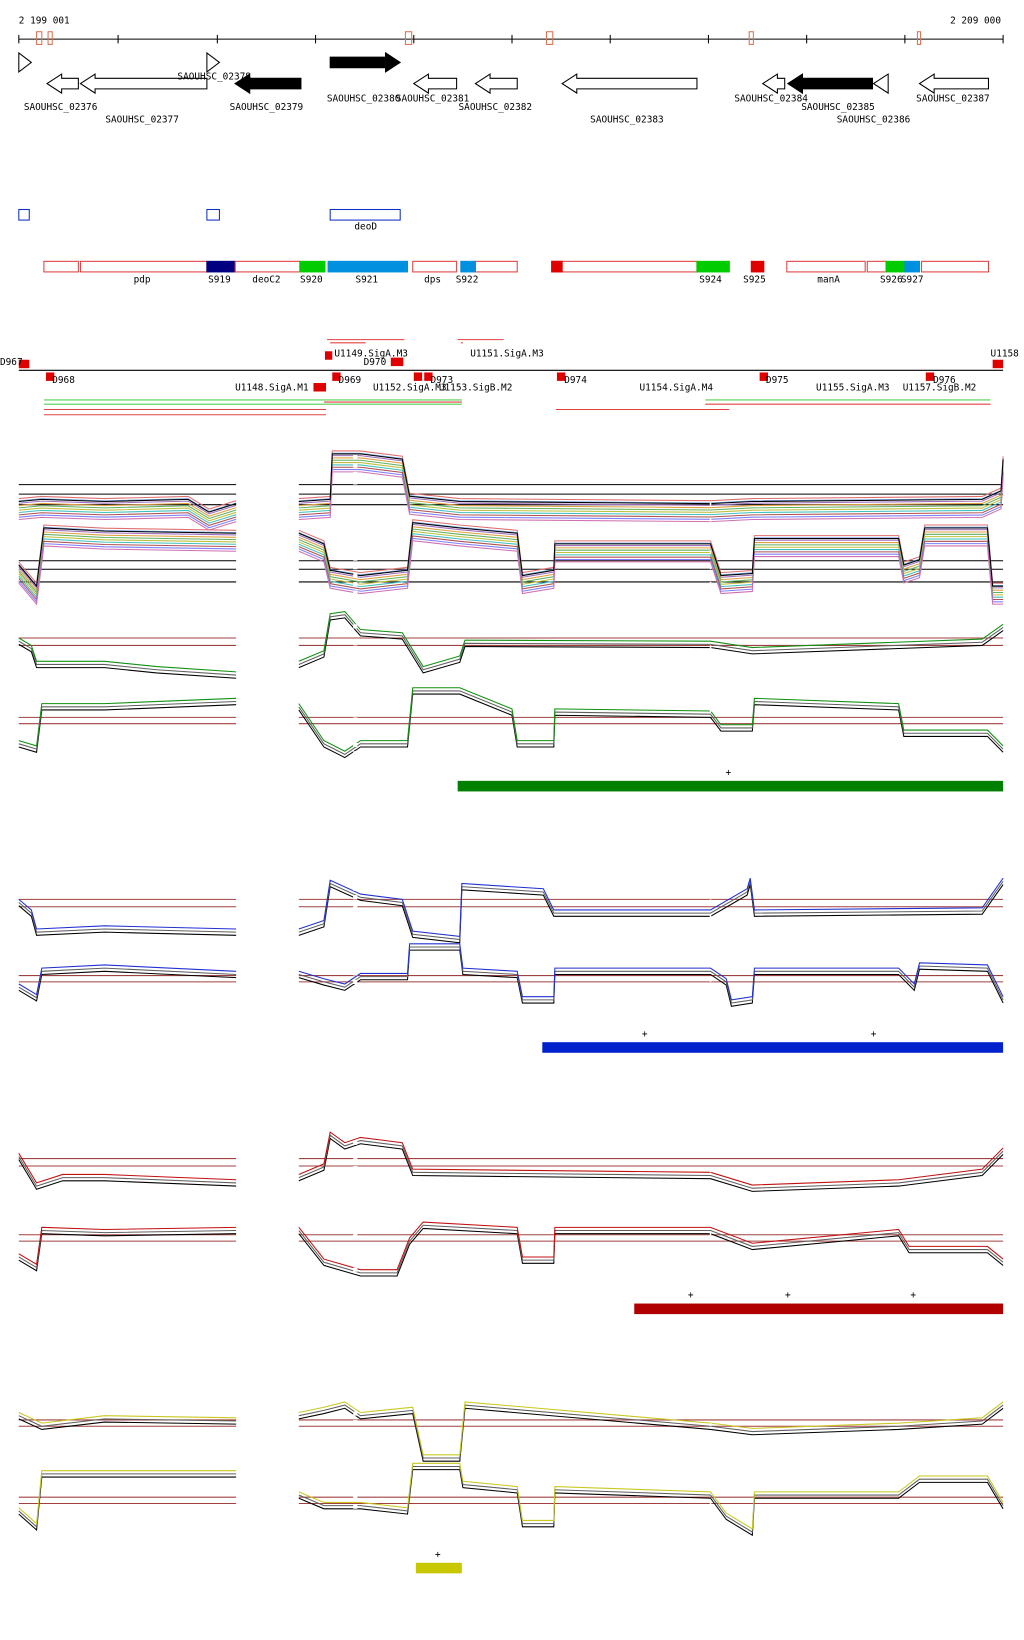 This screenshot has width=1024, height=1640. I want to click on segment-label: manA, so click(828, 279).